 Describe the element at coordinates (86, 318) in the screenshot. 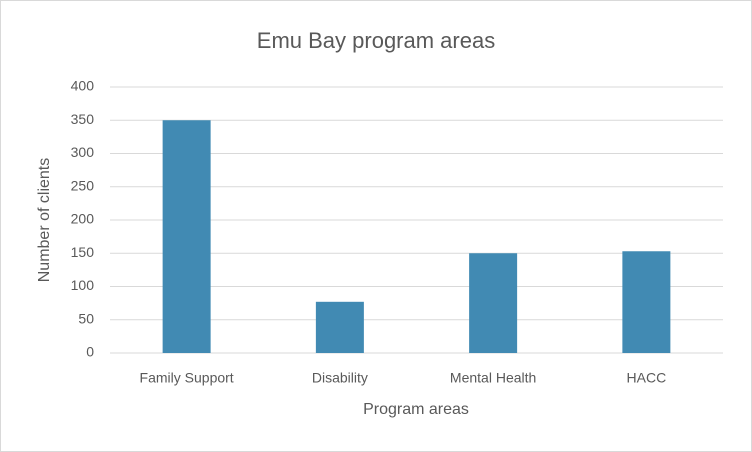

I see `y-tick-label: 50` at that location.